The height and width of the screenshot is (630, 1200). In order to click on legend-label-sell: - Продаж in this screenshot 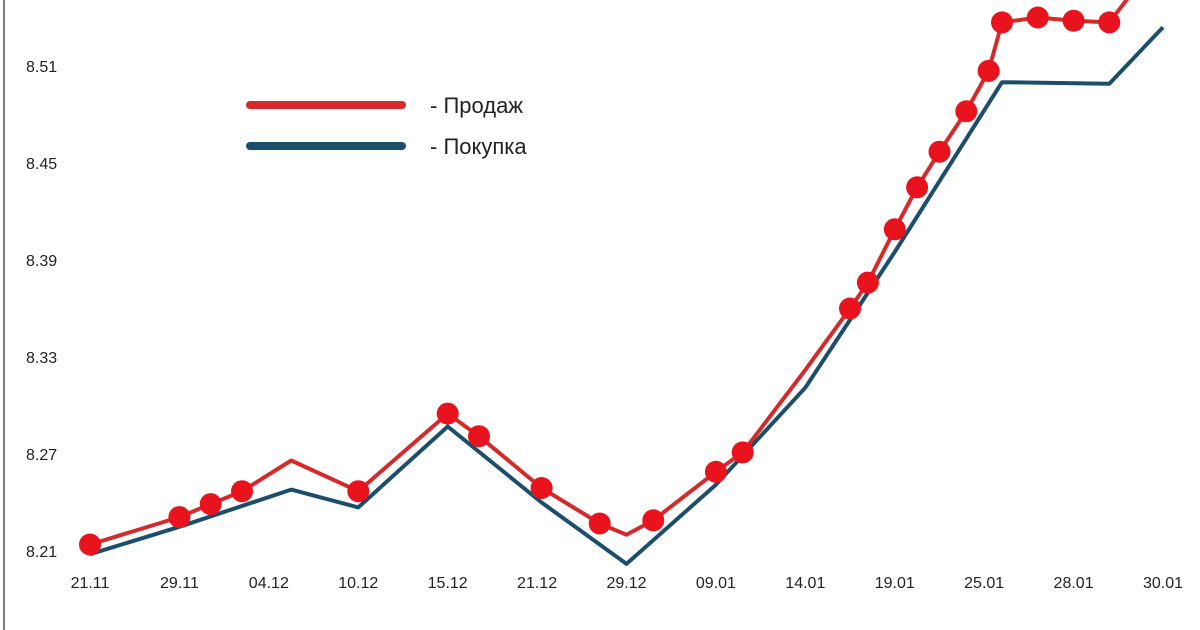, I will do `click(476, 105)`.